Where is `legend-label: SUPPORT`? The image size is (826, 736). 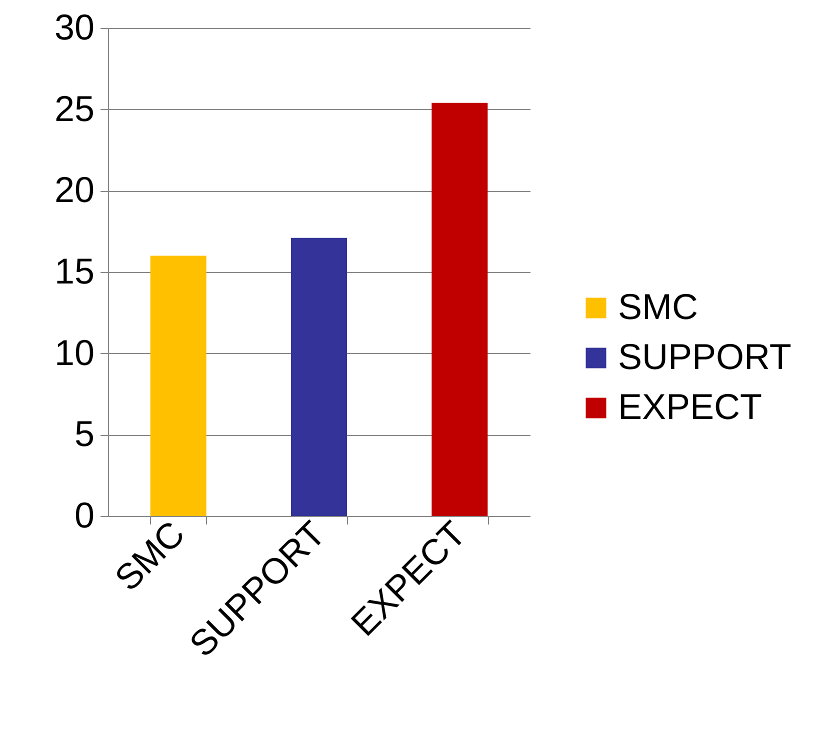 legend-label: SUPPORT is located at coordinates (705, 356).